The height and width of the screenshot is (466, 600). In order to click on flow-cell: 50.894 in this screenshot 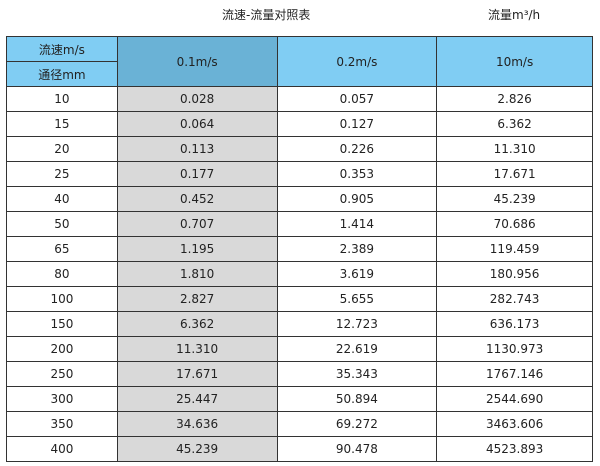, I will do `click(357, 399)`.